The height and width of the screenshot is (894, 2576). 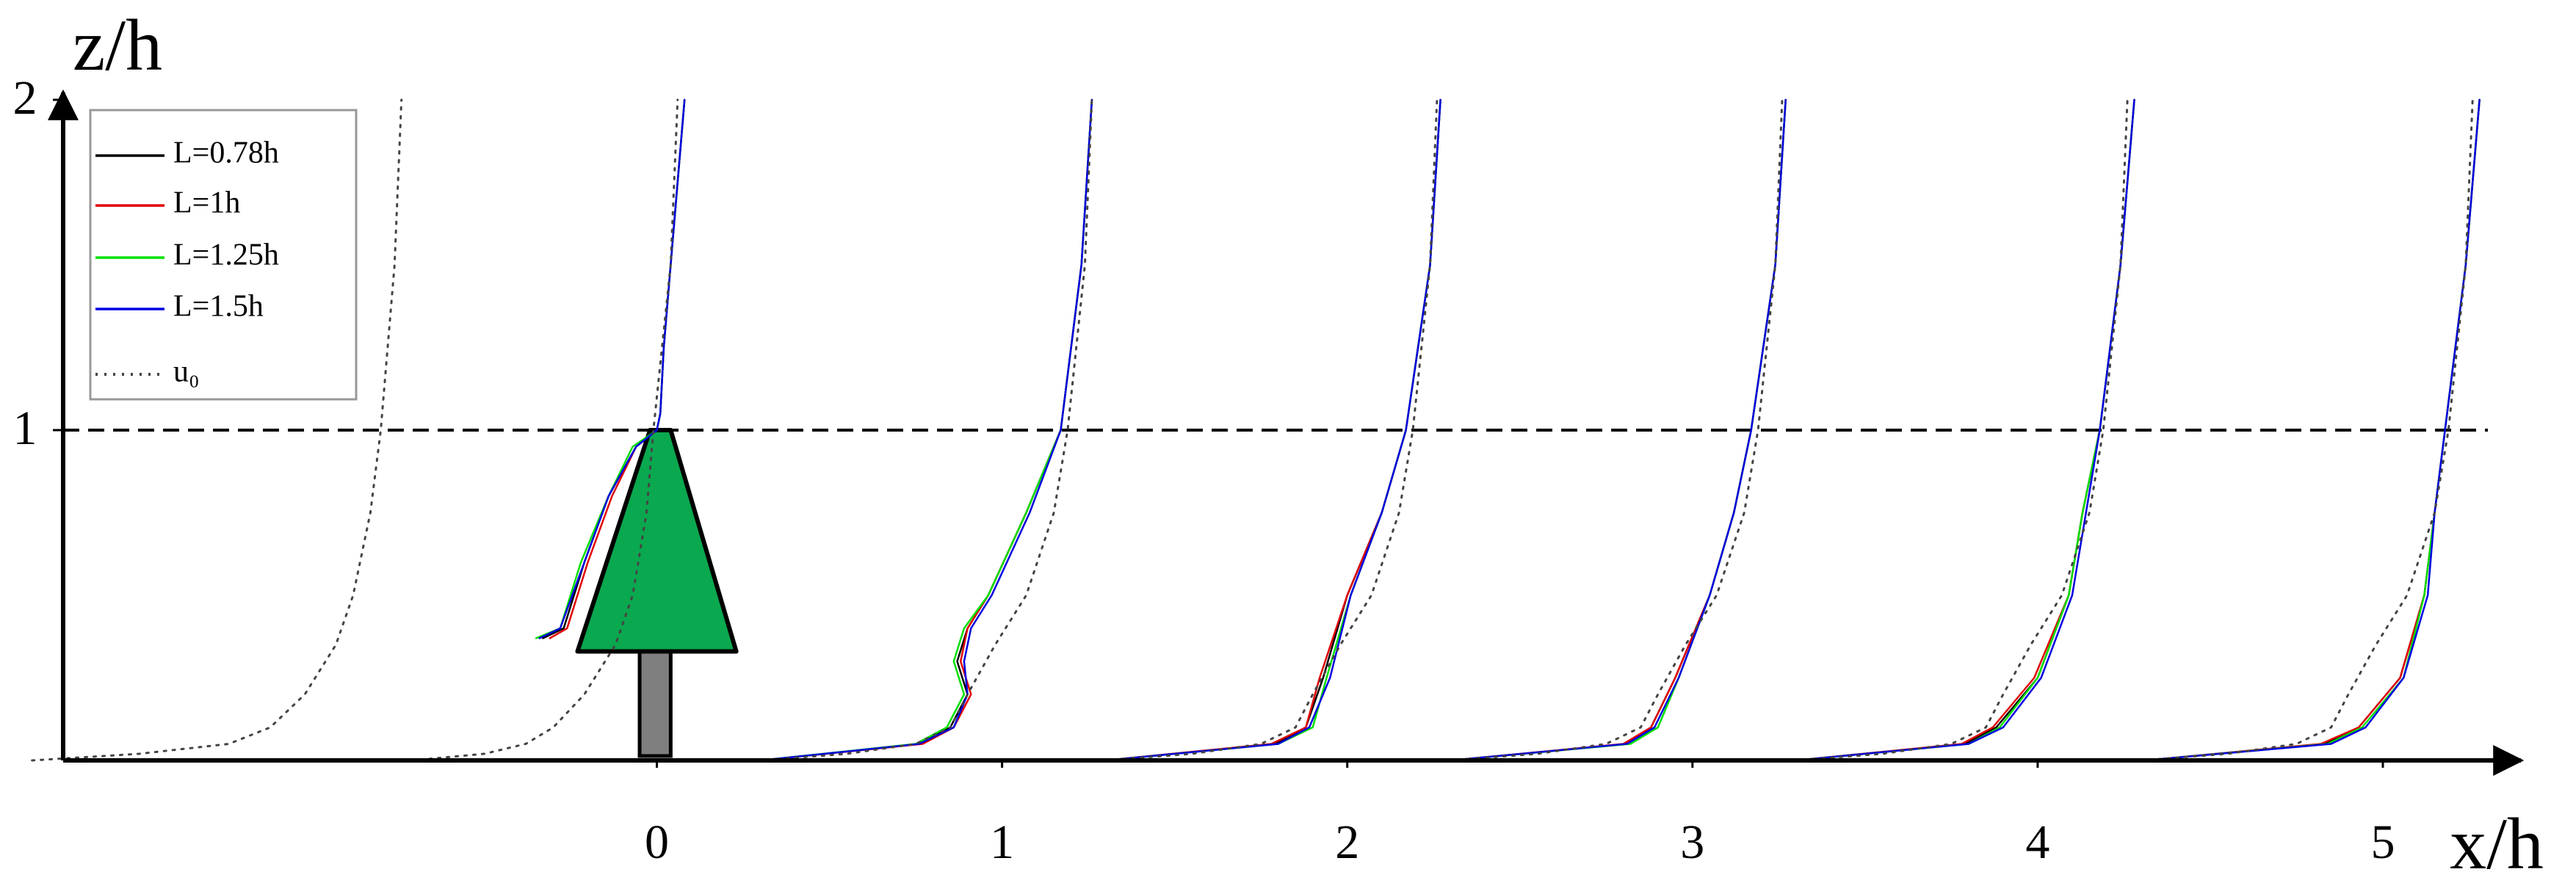 What do you see at coordinates (186, 372) in the screenshot?
I see `legend-label: u₀` at bounding box center [186, 372].